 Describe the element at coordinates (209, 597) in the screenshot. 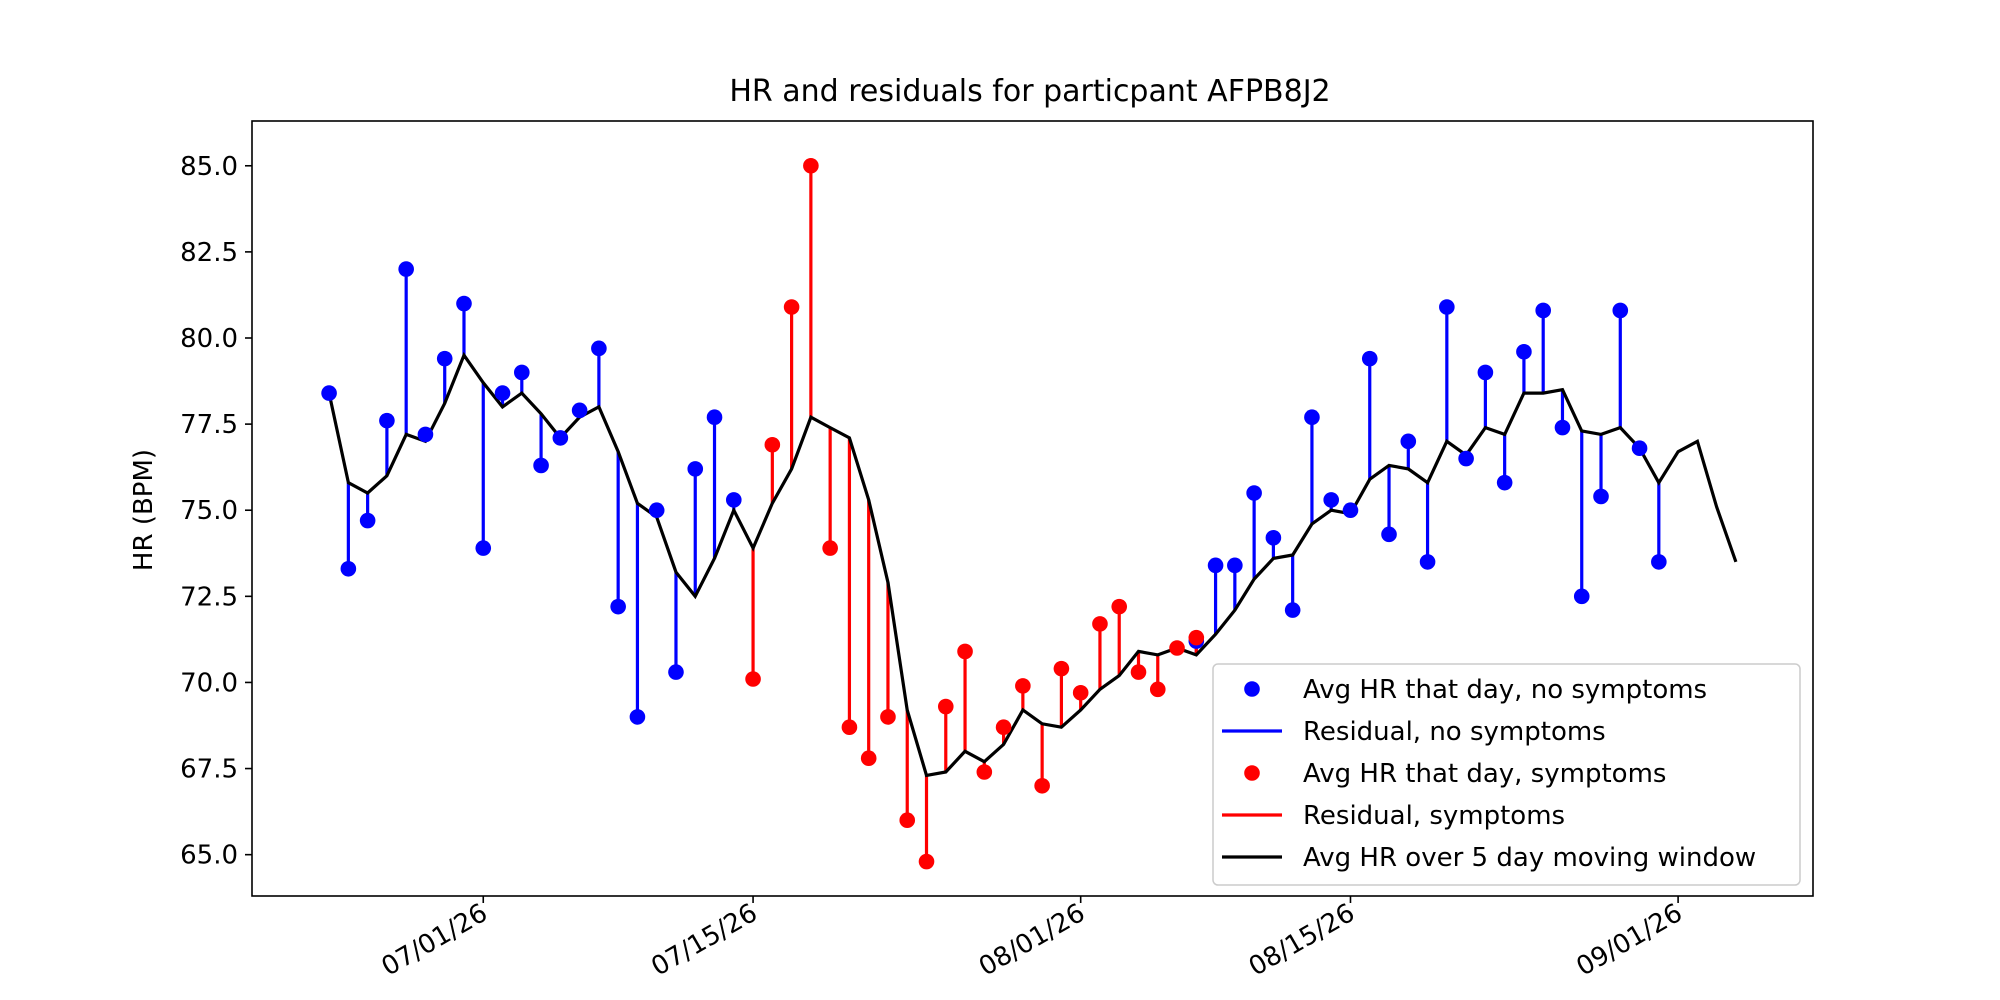

I see `y-tick-label: 72.5` at that location.